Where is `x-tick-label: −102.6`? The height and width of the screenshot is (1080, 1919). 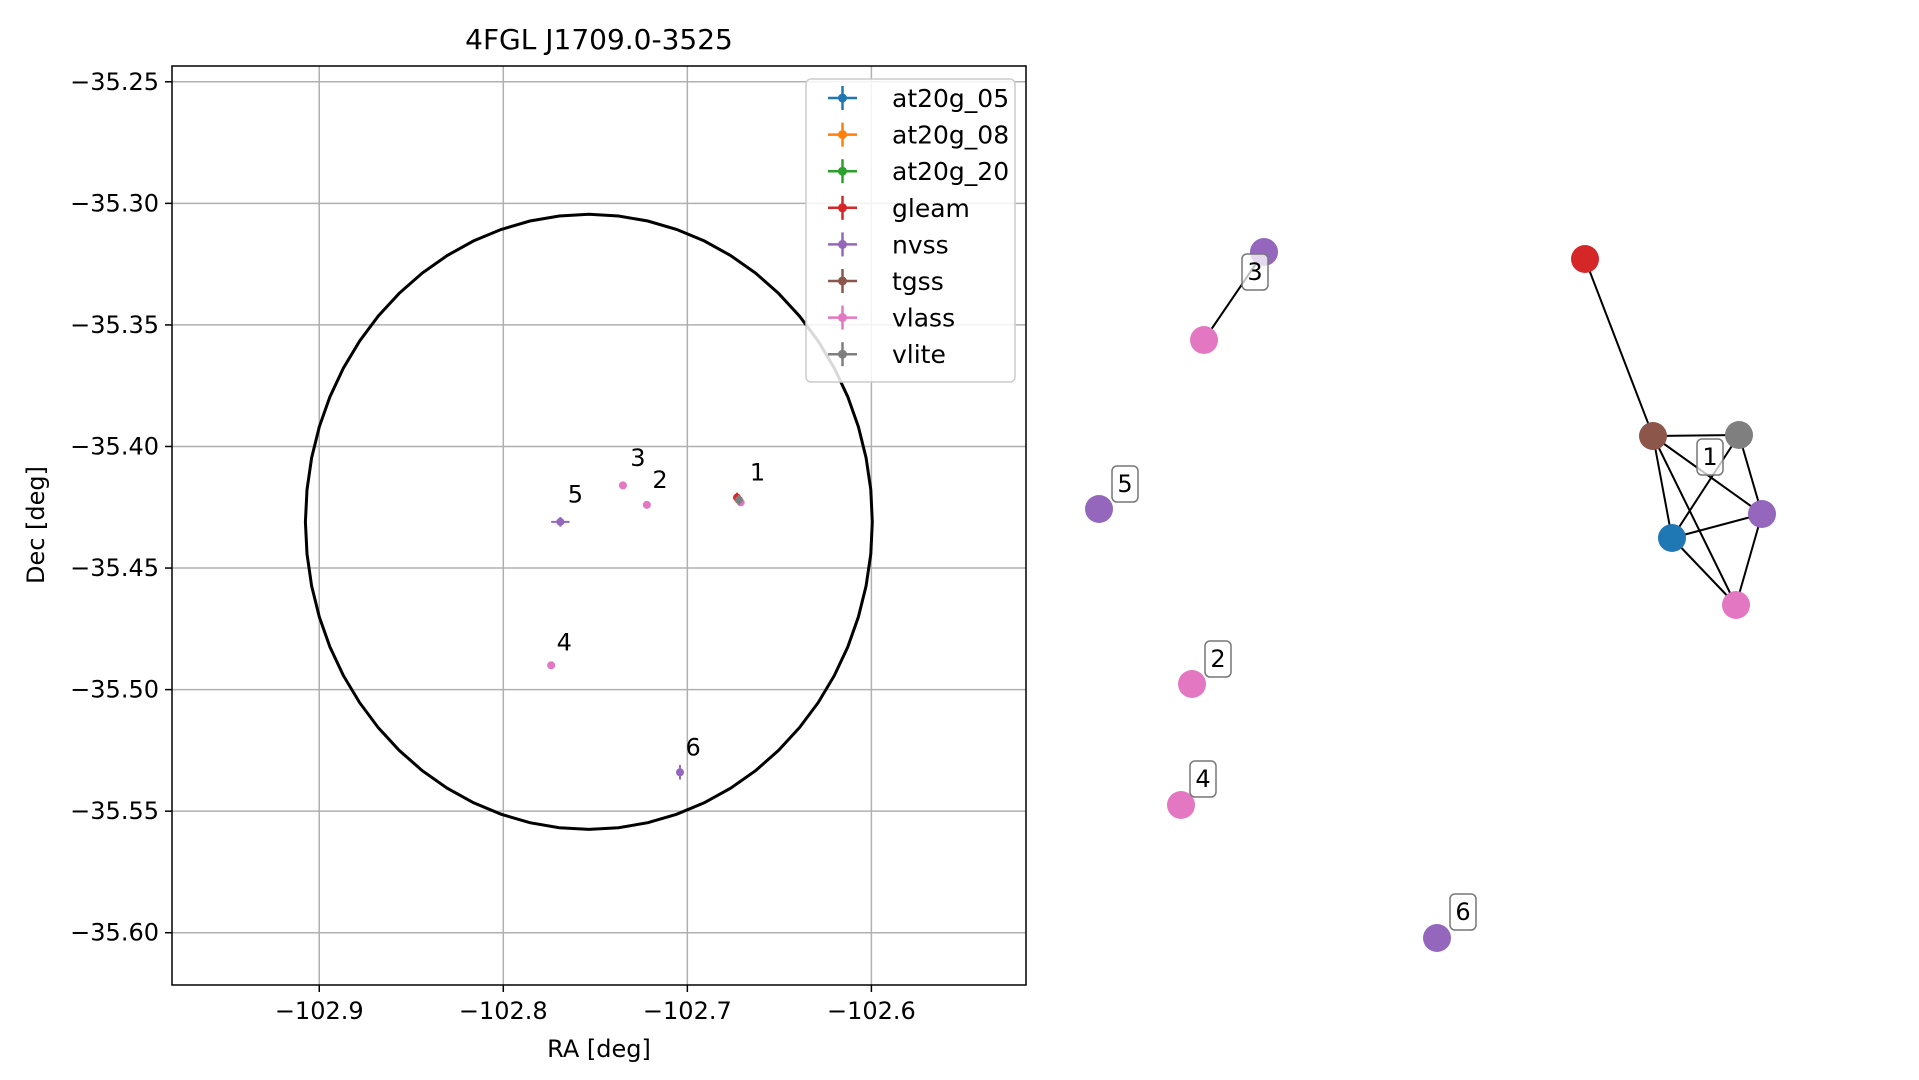
x-tick-label: −102.6 is located at coordinates (871, 1011).